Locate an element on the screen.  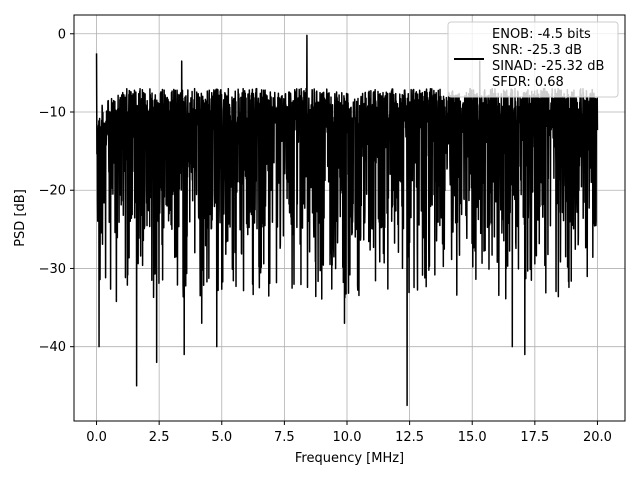
legend-box is located at coordinates (533, 59).